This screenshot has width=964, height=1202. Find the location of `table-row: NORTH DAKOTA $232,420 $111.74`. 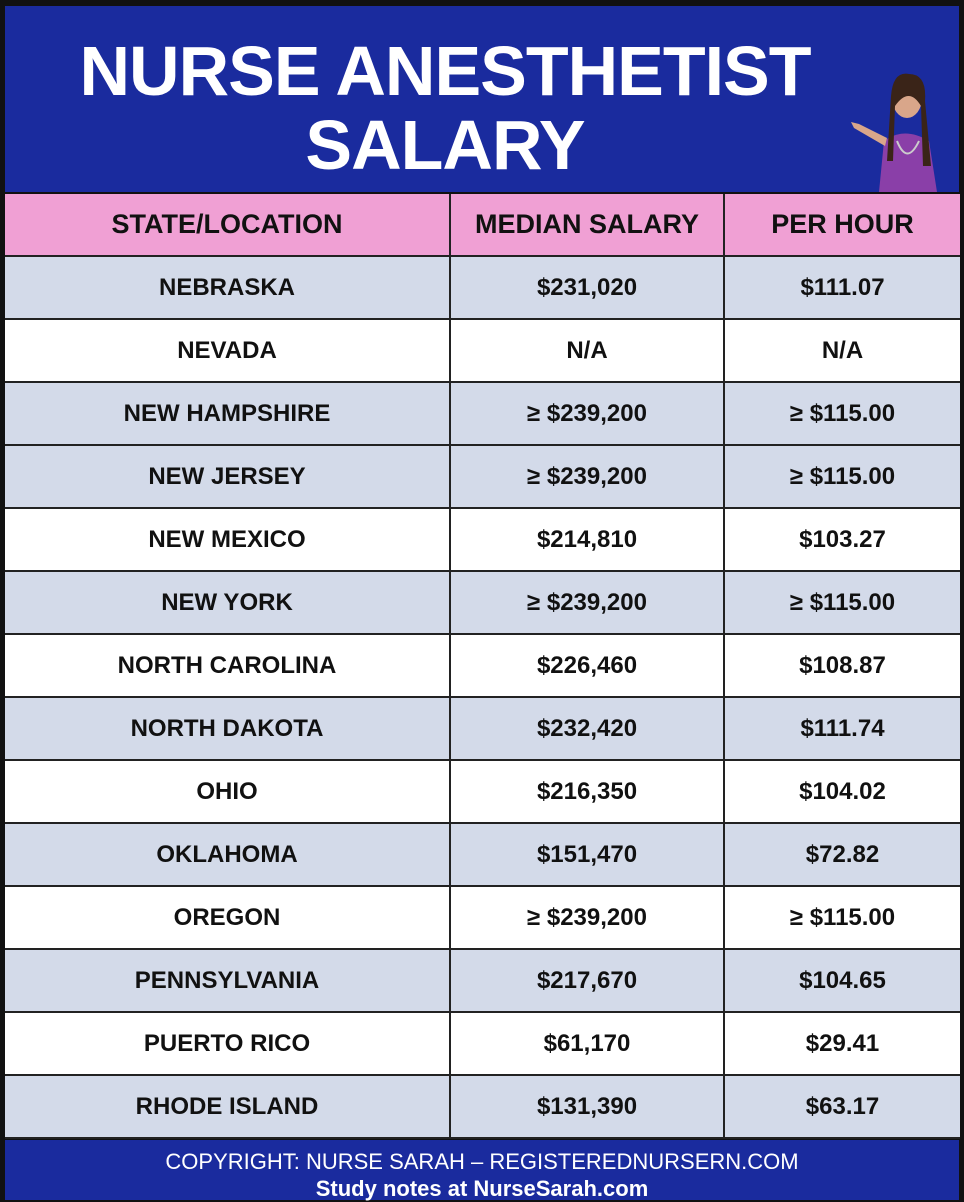

table-row: NORTH DAKOTA $232,420 $111.74 is located at coordinates (482, 729).